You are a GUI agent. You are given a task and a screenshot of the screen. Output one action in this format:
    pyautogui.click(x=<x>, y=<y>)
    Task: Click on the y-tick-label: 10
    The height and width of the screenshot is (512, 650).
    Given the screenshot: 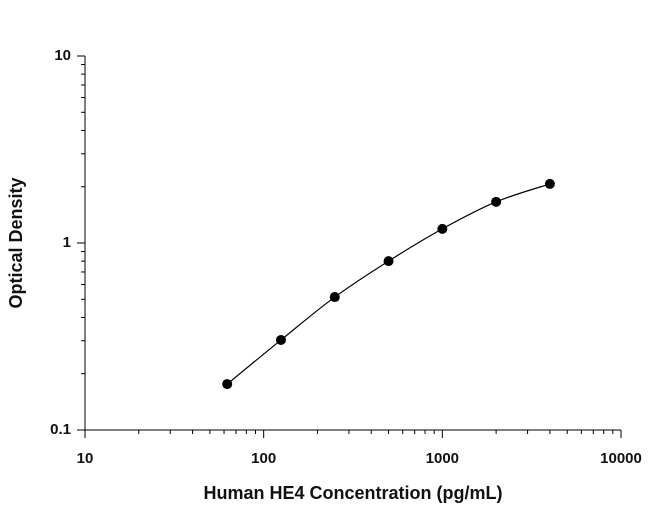 What is the action you would take?
    pyautogui.click(x=62, y=55)
    